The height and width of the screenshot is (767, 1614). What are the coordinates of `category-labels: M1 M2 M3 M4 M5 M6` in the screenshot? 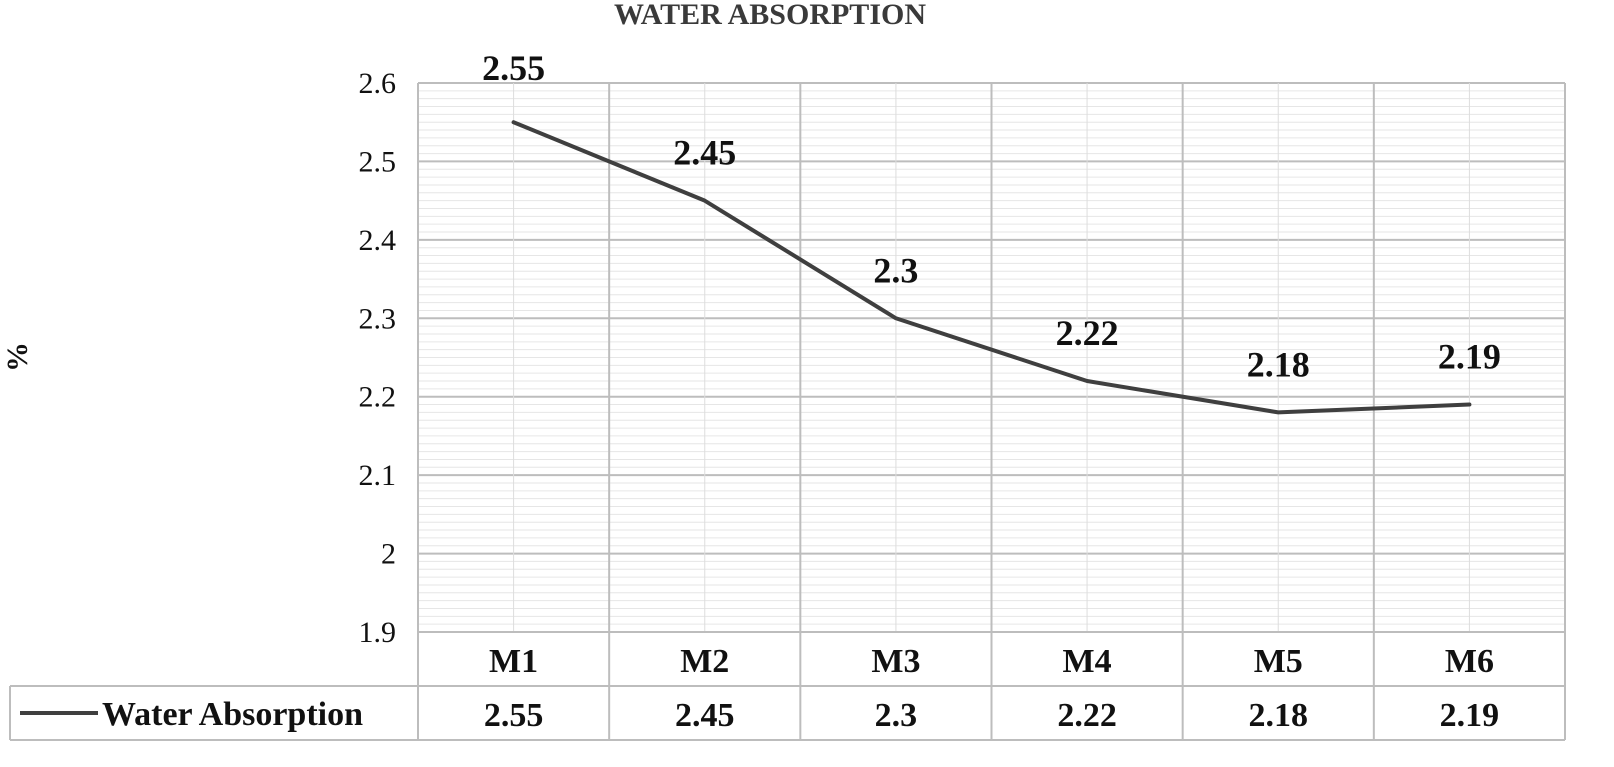 It's located at (991, 661).